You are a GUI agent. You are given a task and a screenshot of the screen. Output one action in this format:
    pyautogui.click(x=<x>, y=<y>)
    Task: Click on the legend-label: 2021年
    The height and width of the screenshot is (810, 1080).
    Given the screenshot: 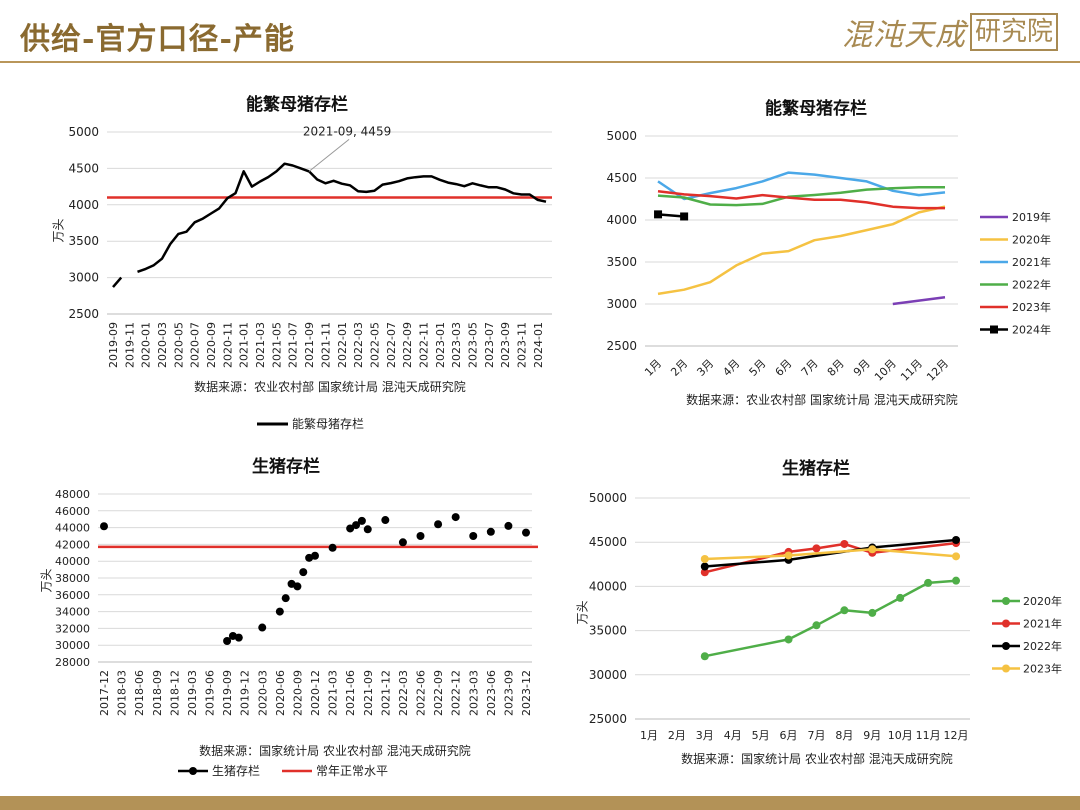 What is the action you would take?
    pyautogui.click(x=1042, y=624)
    